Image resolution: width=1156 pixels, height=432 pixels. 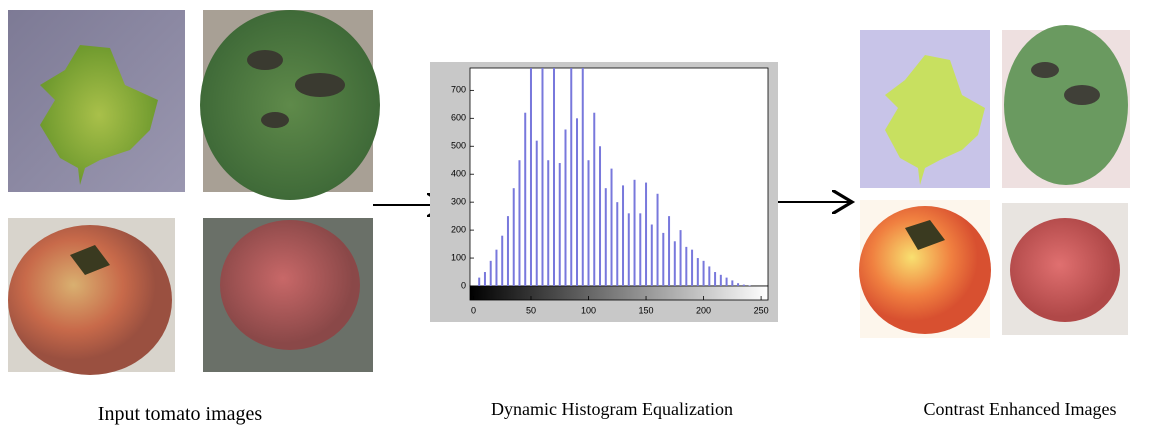 I want to click on x-tick-label: 0, so click(x=473, y=310).